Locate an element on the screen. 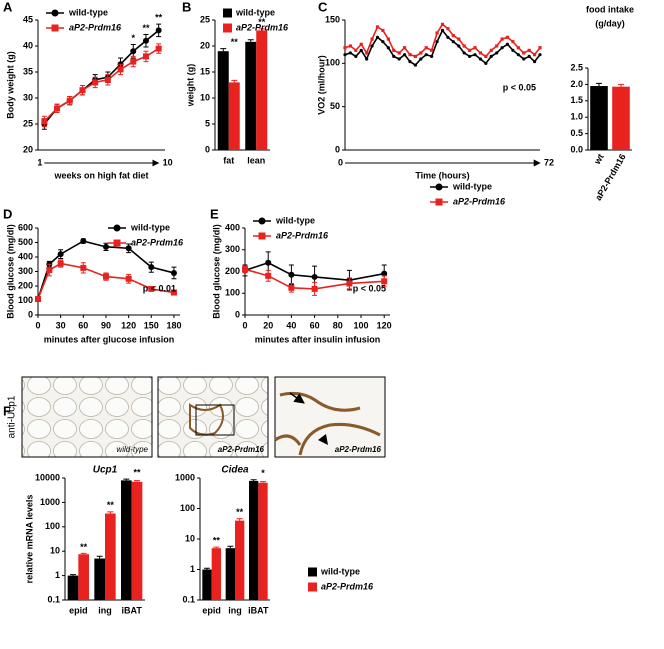 The image size is (664, 649). x-tick-label: 80 is located at coordinates (338, 325).